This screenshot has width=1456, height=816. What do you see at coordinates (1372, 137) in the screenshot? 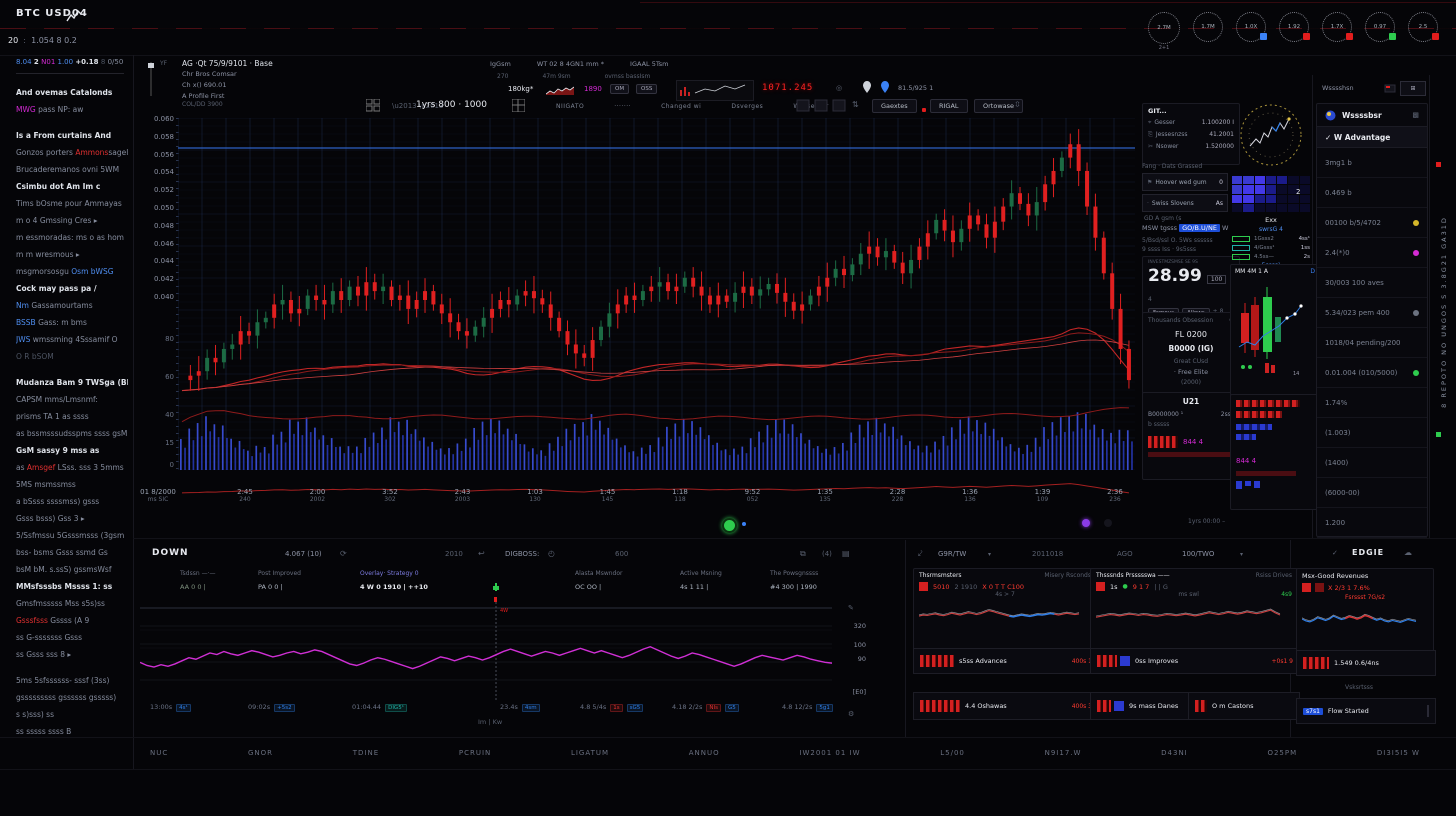
I see `watchlist-filter: ✓ W Advantage` at bounding box center [1372, 137].